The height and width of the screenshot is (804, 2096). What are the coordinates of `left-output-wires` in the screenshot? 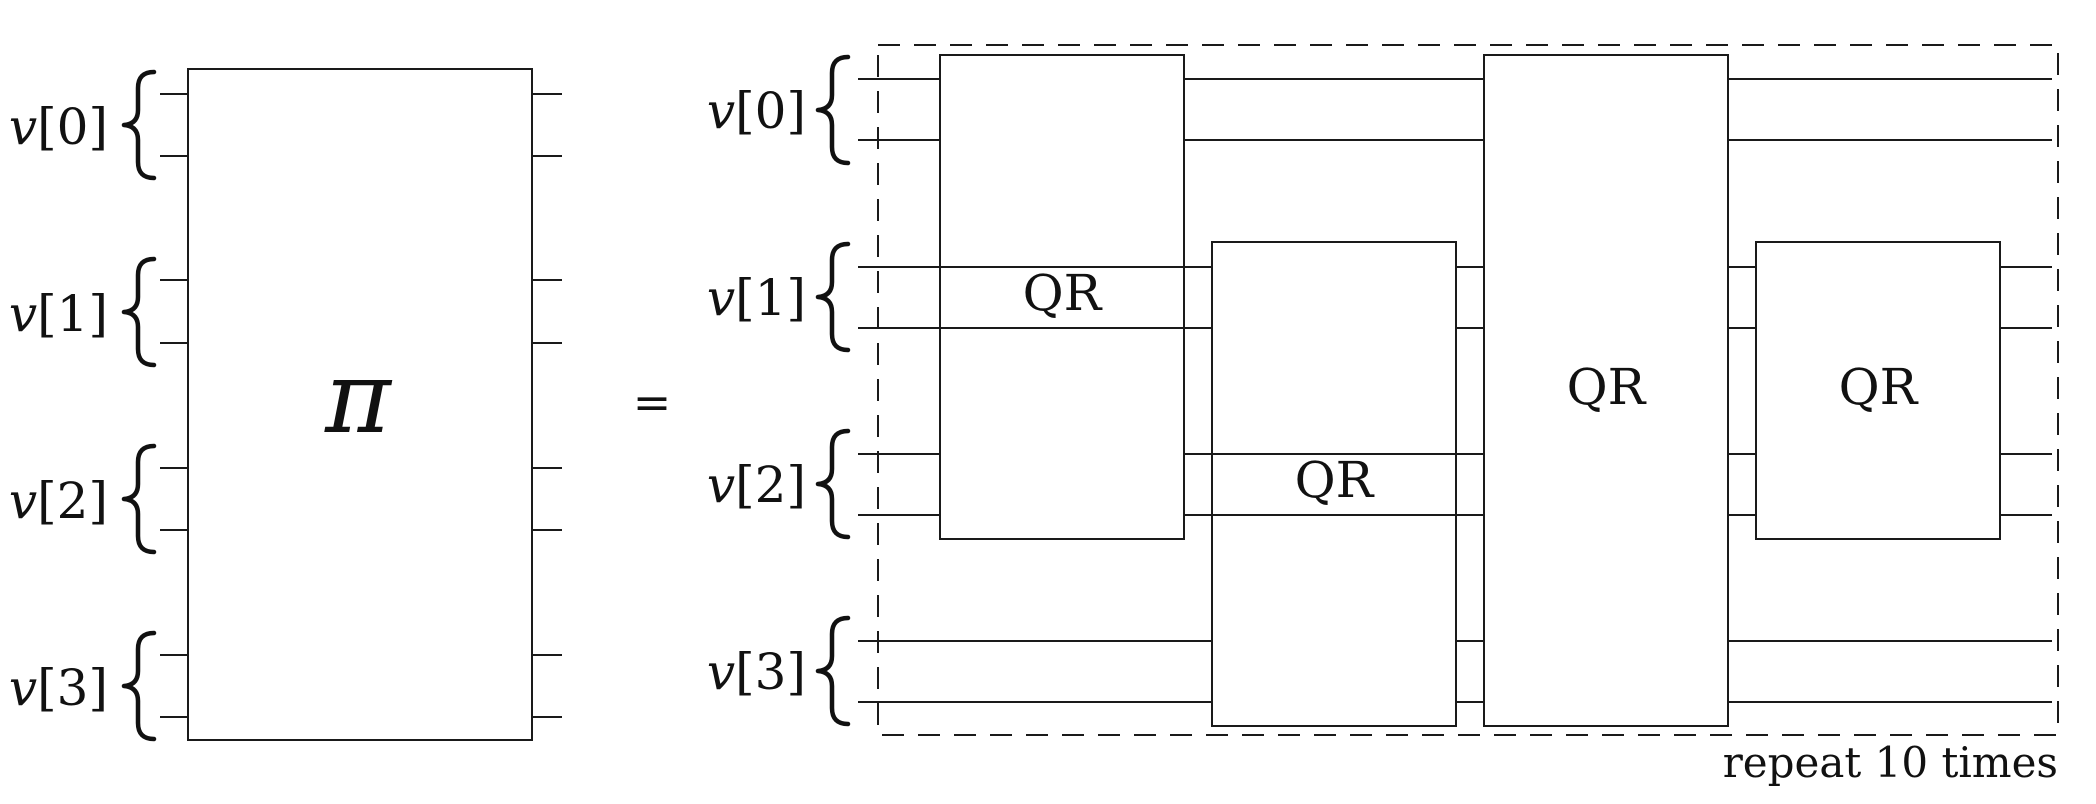 It's located at (547, 405).